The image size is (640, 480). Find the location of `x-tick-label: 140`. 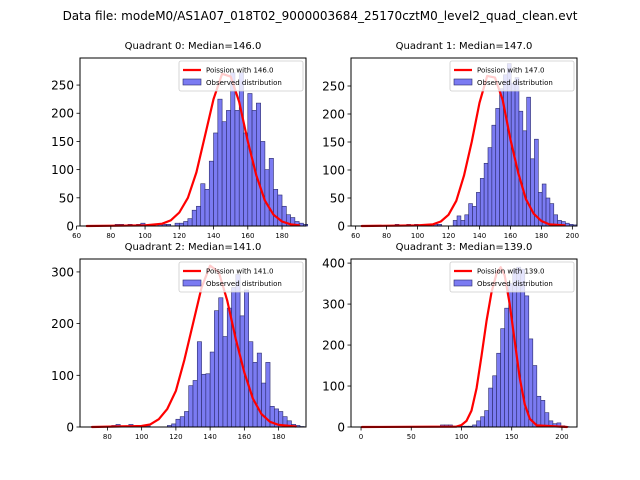

x-tick-label: 140 is located at coordinates (213, 236).